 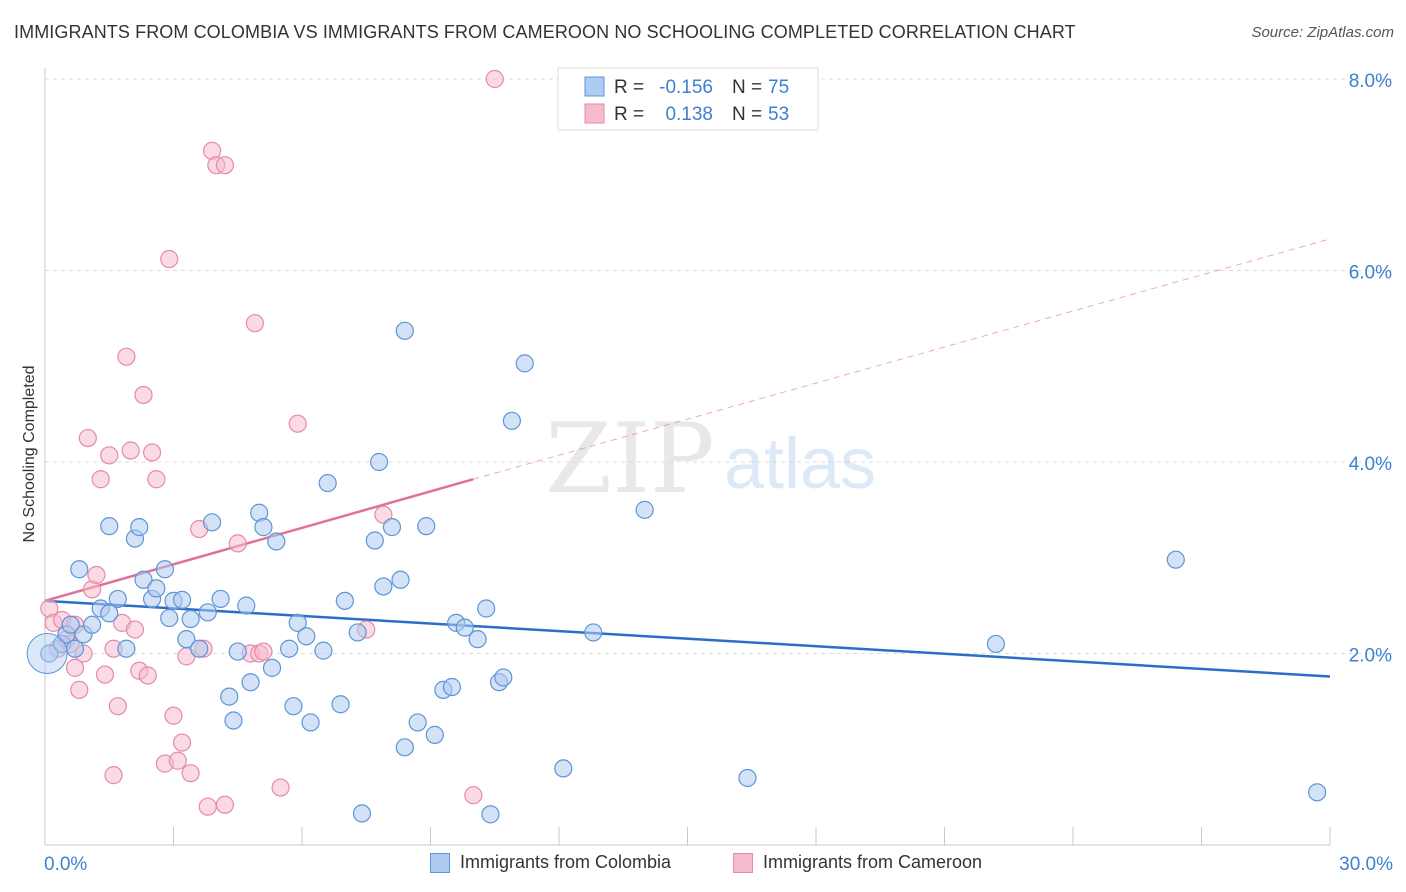 I want to click on legend-item-cameroon: Immigrants from Cameroon, so click(x=857, y=862).